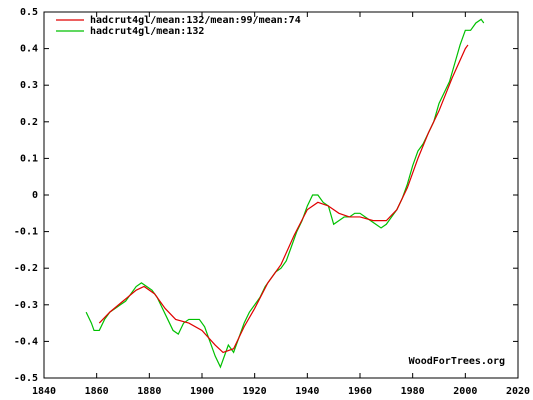  Describe the element at coordinates (413, 391) in the screenshot. I see `x-tick-label: 1980` at that location.